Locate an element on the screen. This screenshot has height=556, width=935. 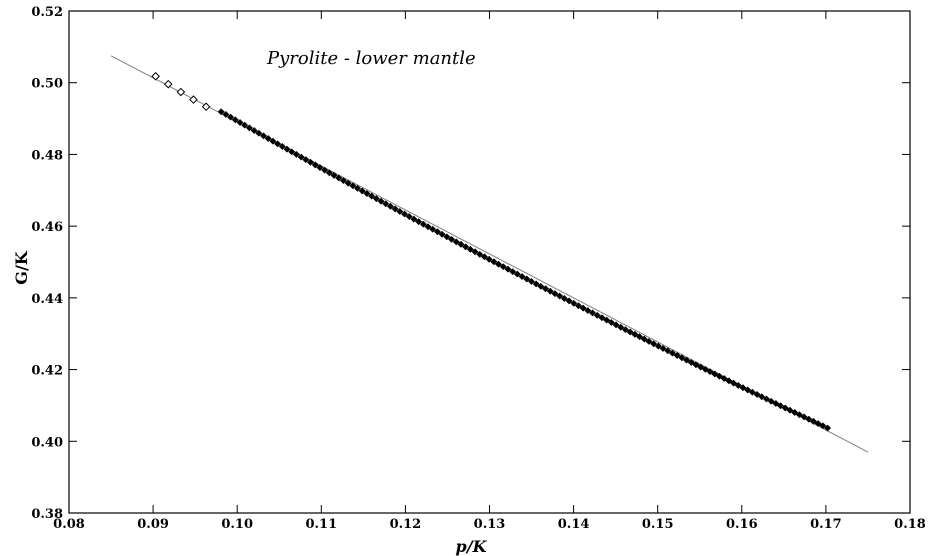
chart-annotation: Pyrolite - lower mantle is located at coordinates (371, 58).